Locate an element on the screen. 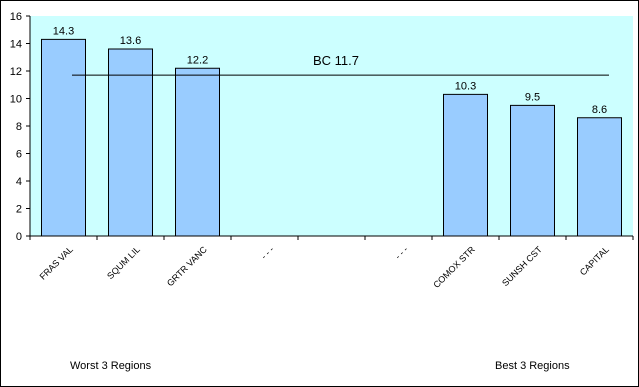 Image resolution: width=639 pixels, height=387 pixels. data-label: 12.2 is located at coordinates (197, 60).